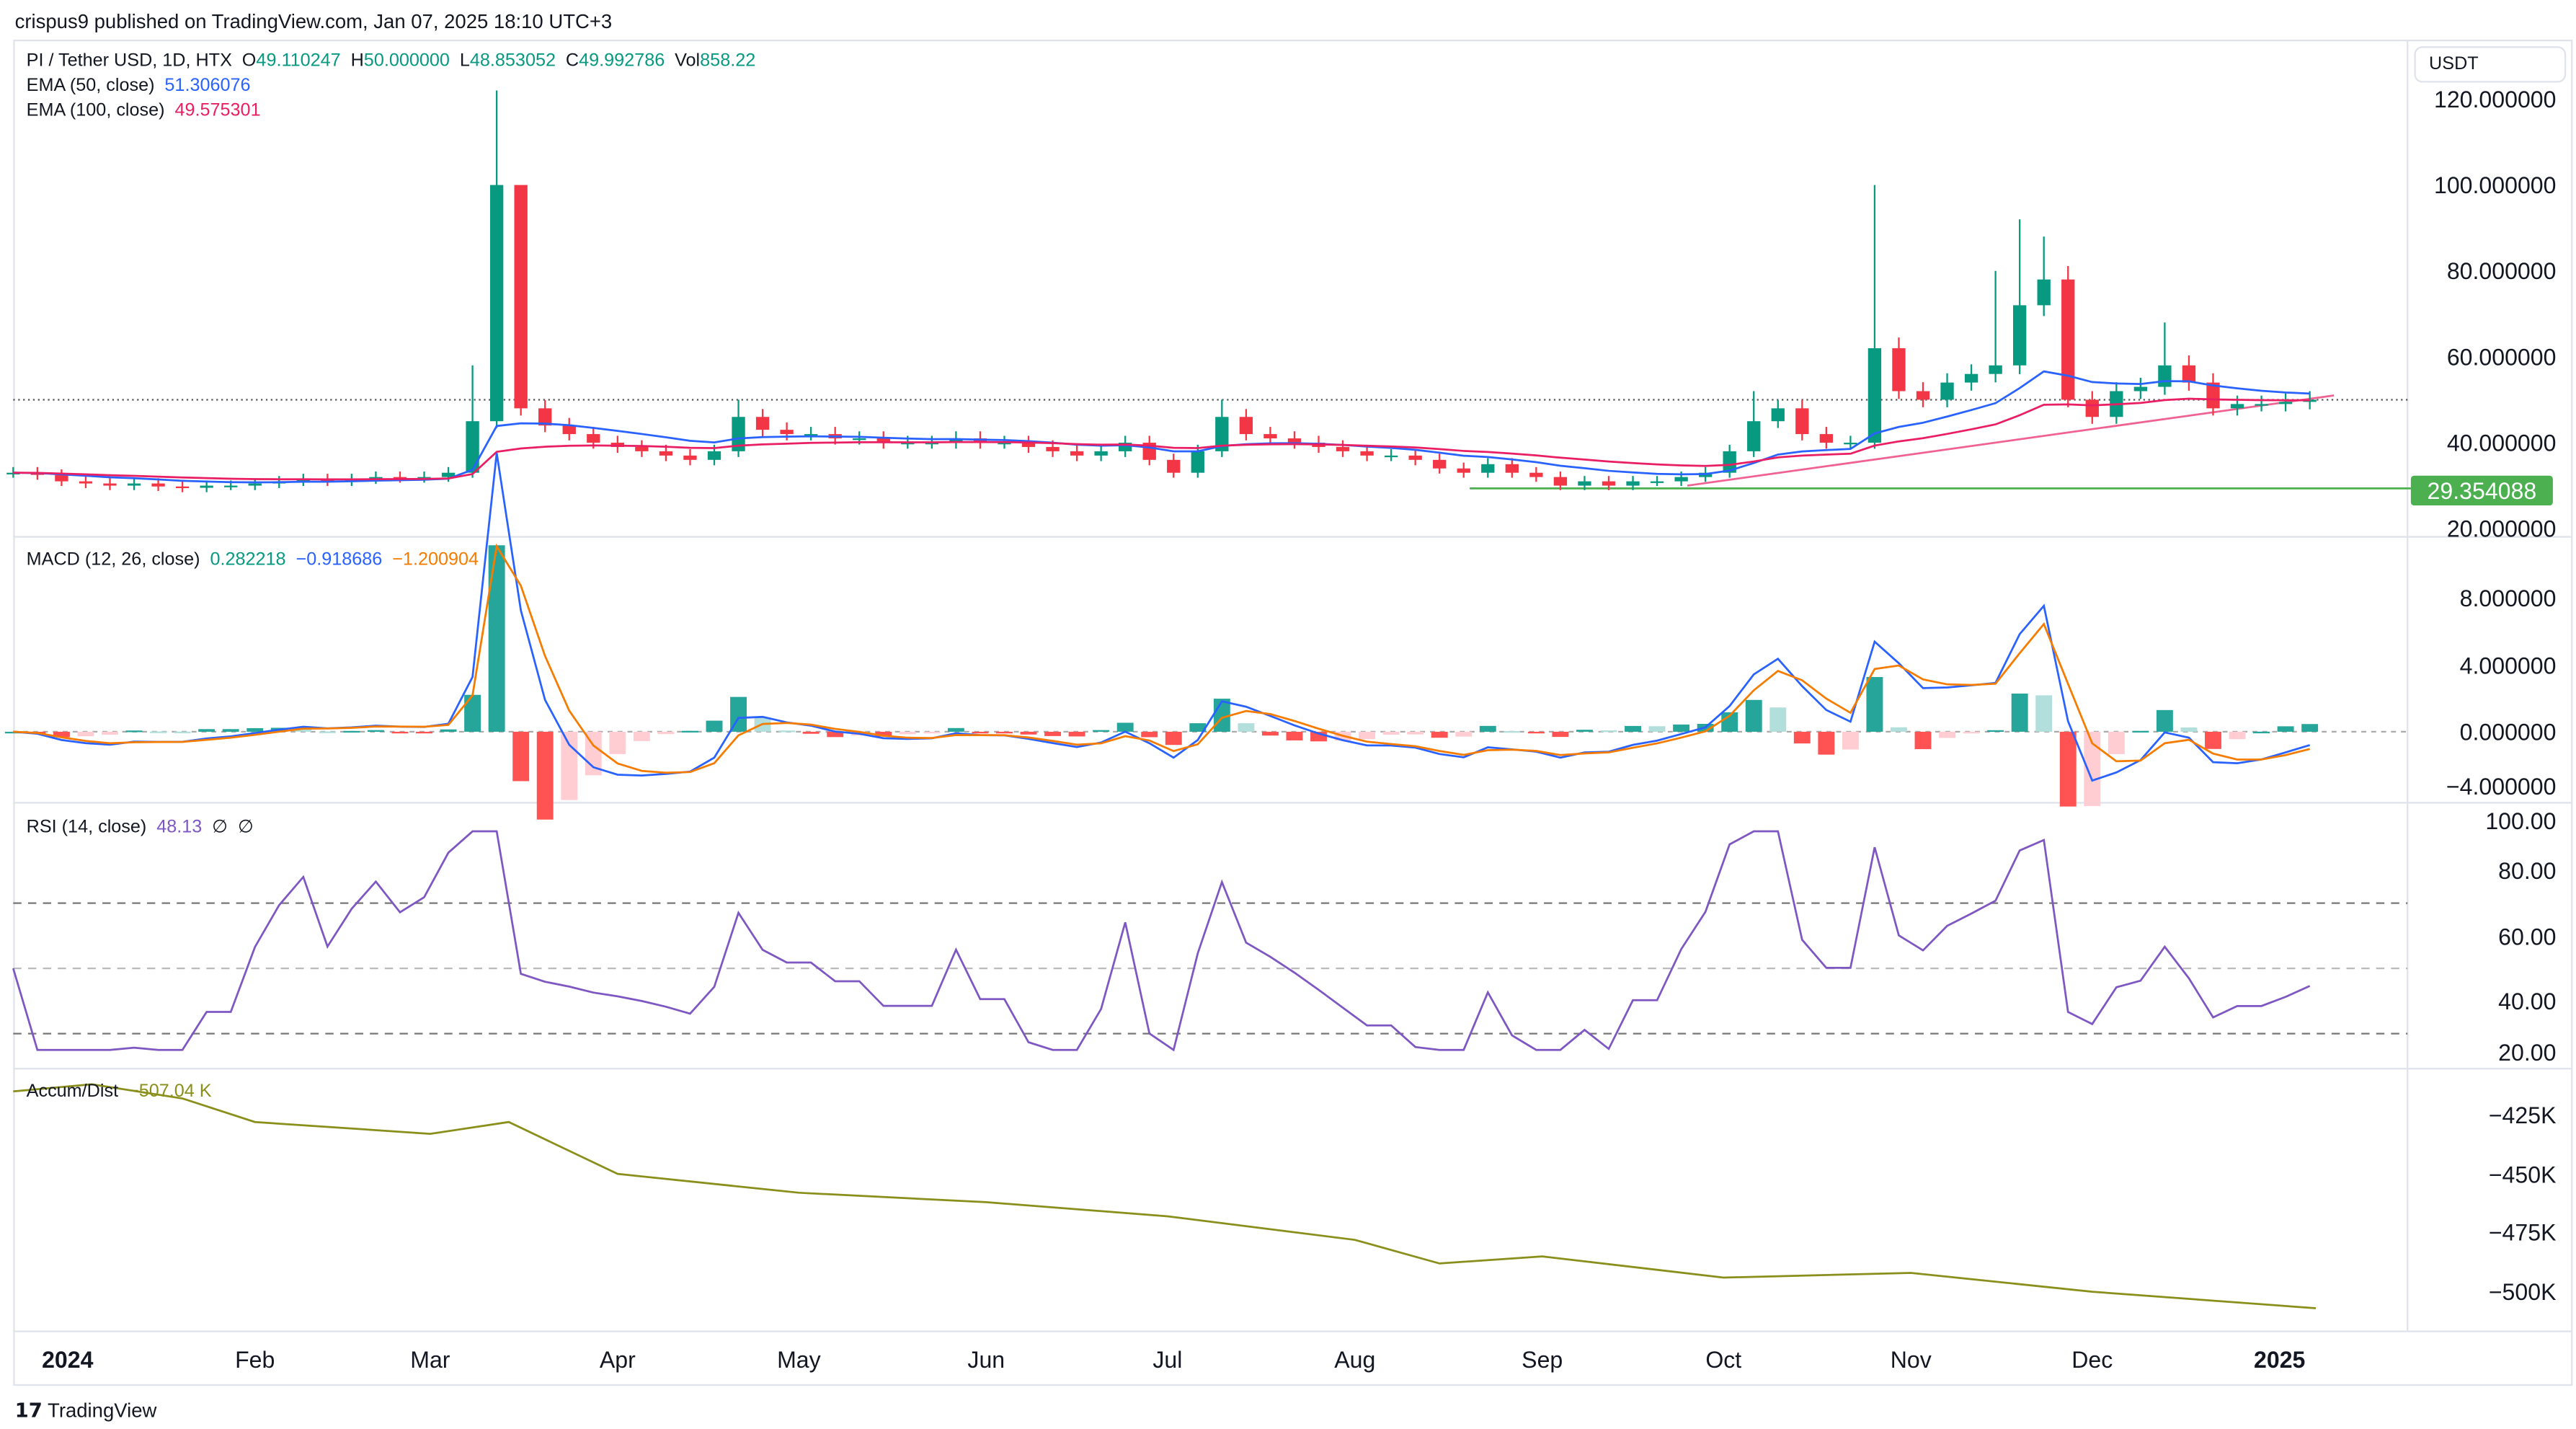  I want to click on open-label: O, so click(249, 61).